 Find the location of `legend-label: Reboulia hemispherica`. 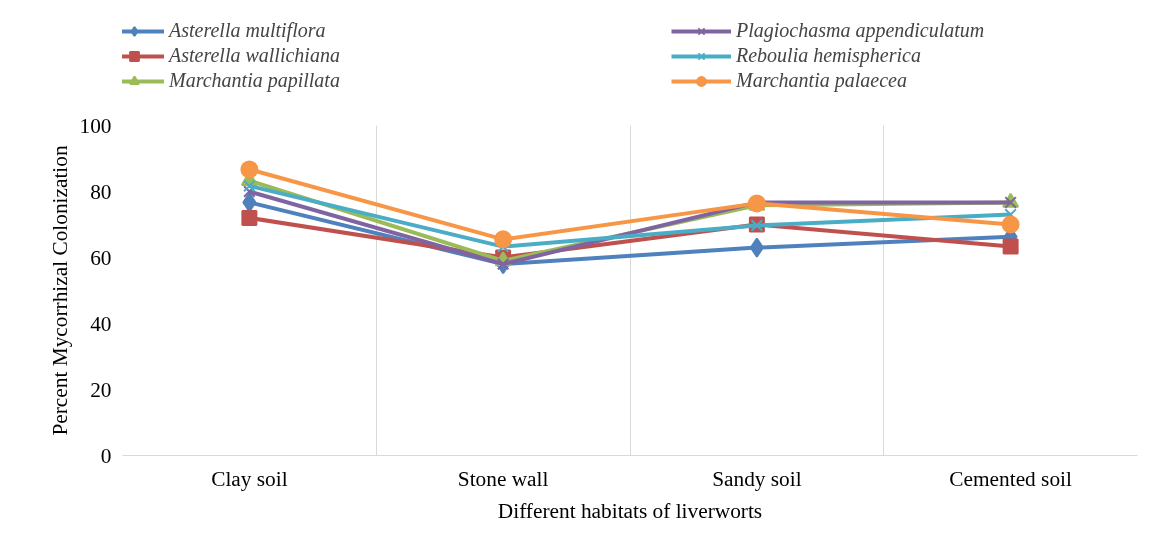

legend-label: Reboulia hemispherica is located at coordinates (829, 55).